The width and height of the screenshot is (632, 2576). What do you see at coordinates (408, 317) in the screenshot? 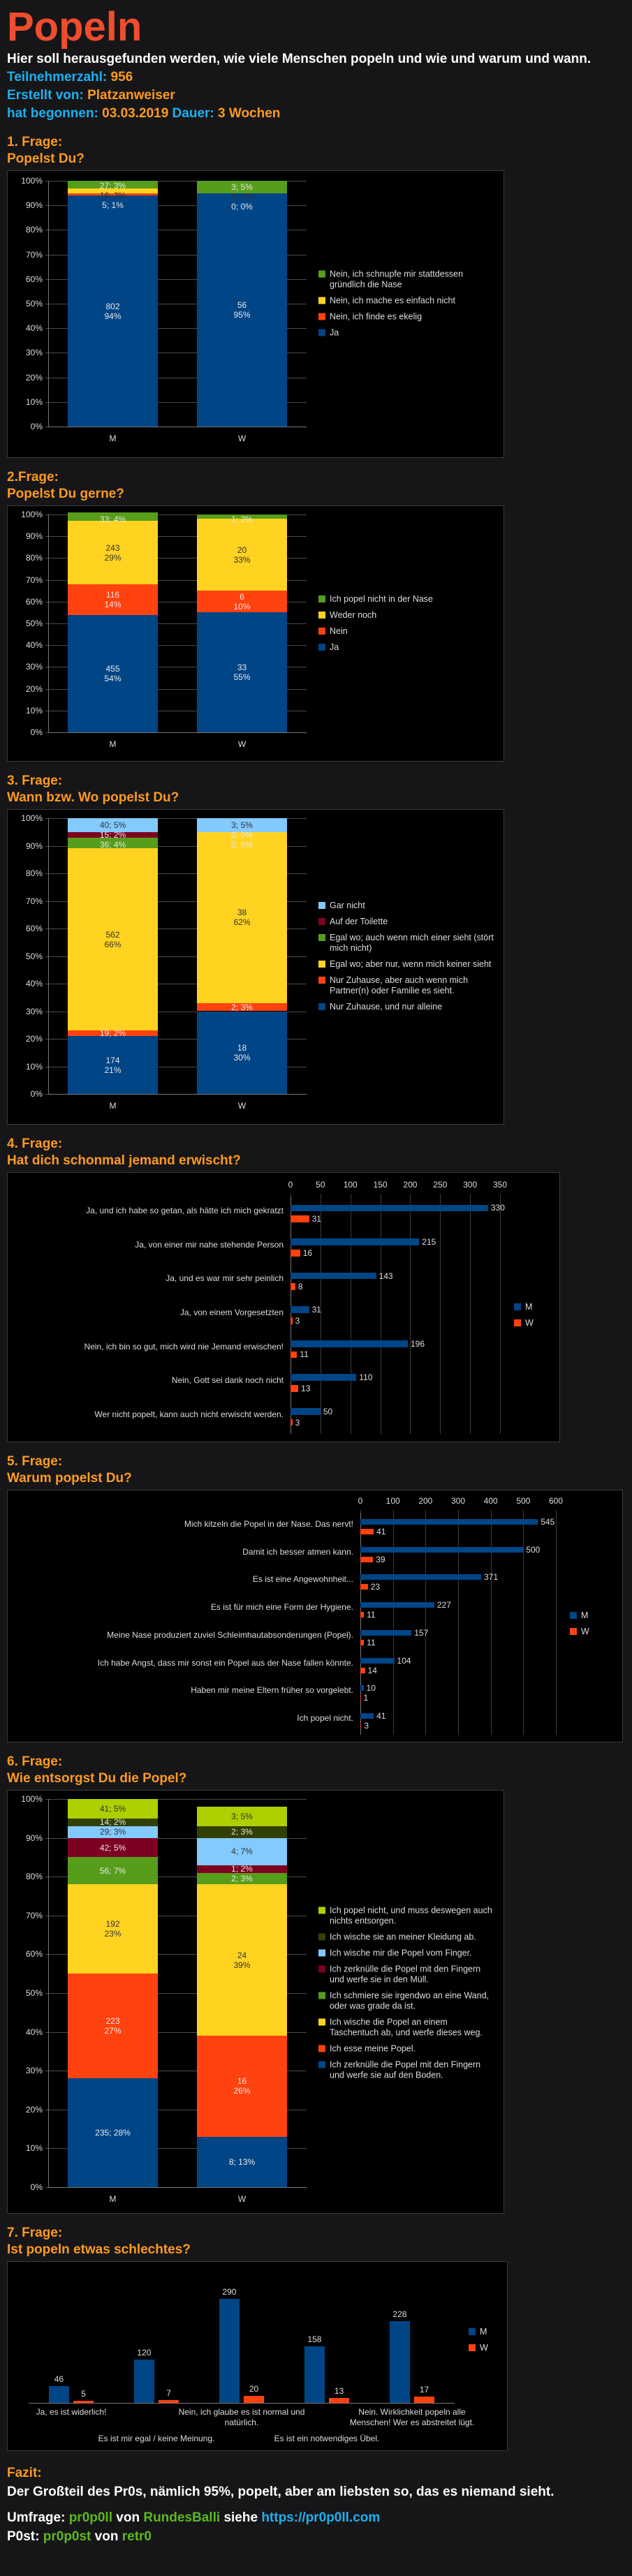
I see `legend-item: Nein, ich finde es ekelig` at bounding box center [408, 317].